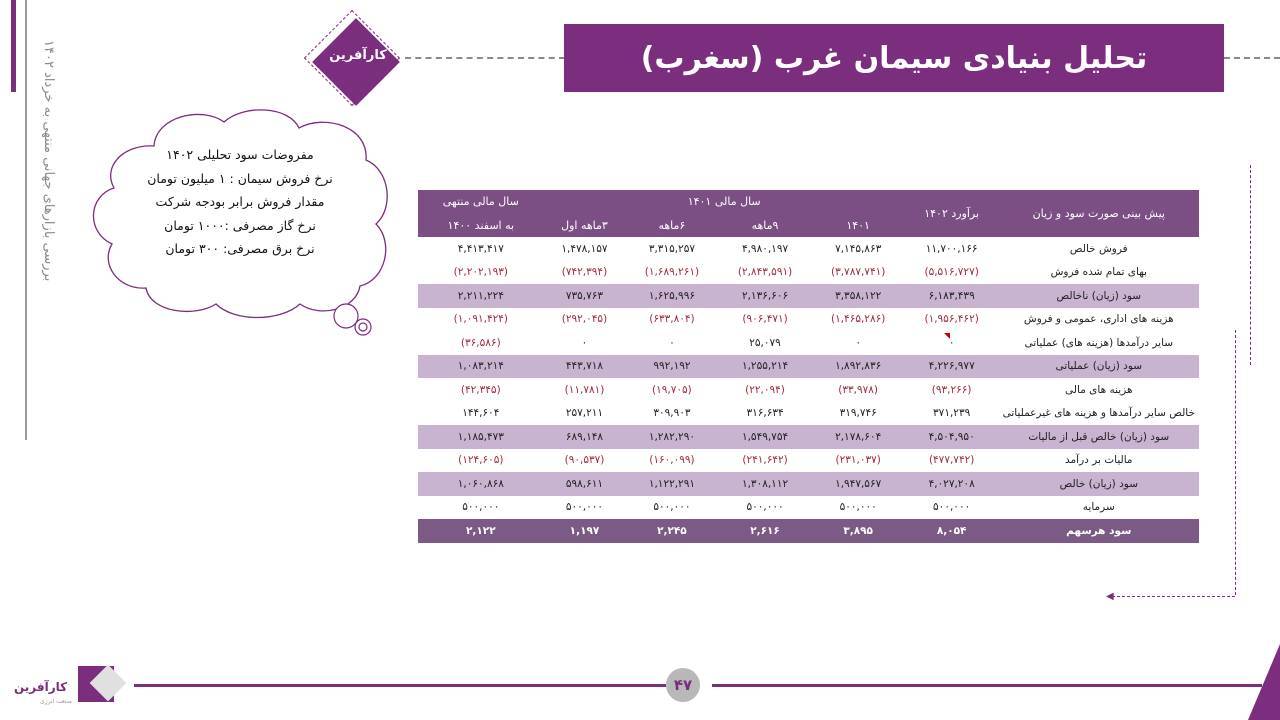 The height and width of the screenshot is (720, 1280). I want to click on row-label: هزینه های اداری، عمومی و فروش, so click(1098, 319).